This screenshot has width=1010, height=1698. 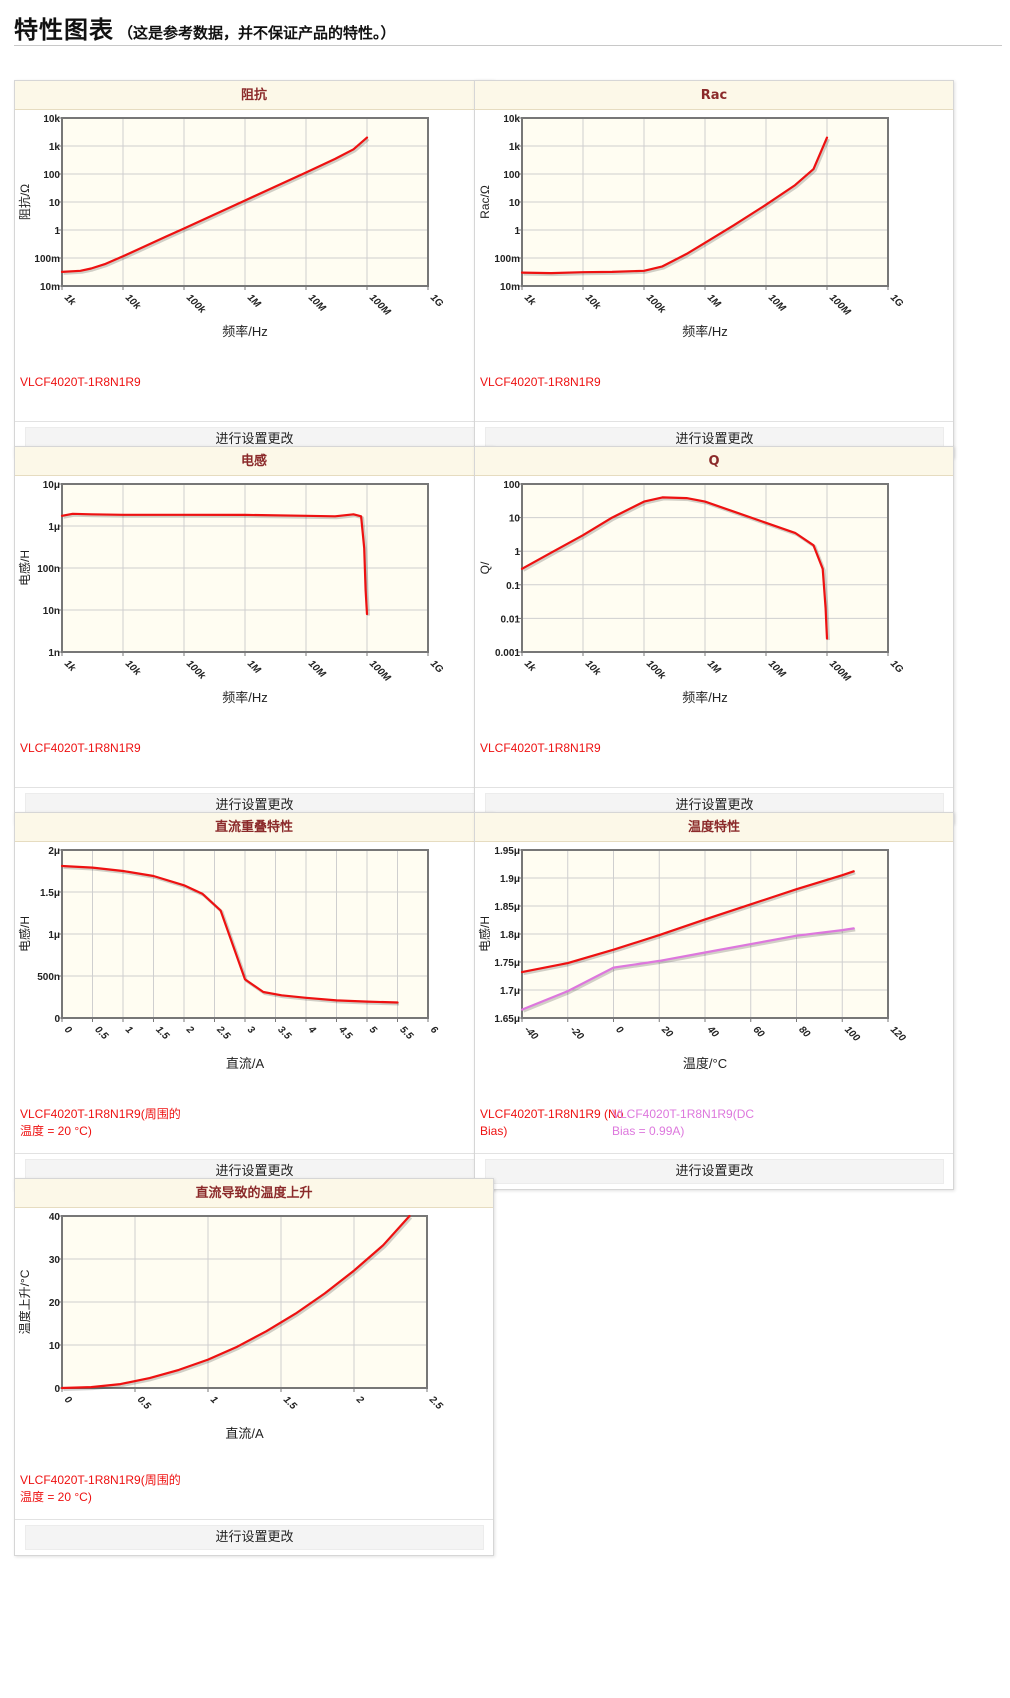 What do you see at coordinates (507, 851) in the screenshot?
I see `y-tick-label-1-95: 1.95μ` at bounding box center [507, 851].